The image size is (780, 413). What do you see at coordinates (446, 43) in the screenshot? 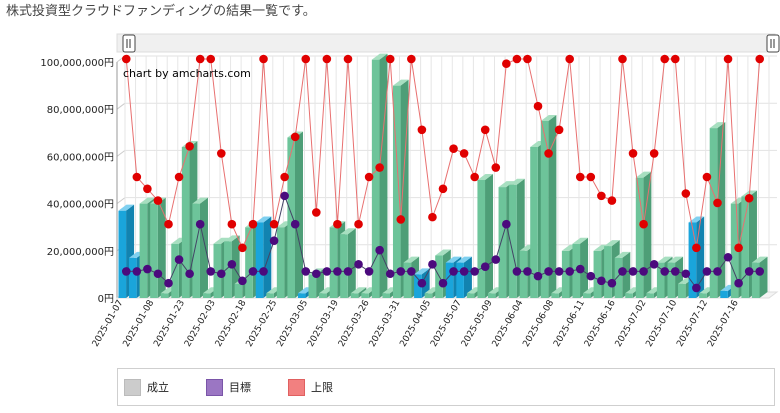
I see `scrollbar-track` at bounding box center [446, 43].